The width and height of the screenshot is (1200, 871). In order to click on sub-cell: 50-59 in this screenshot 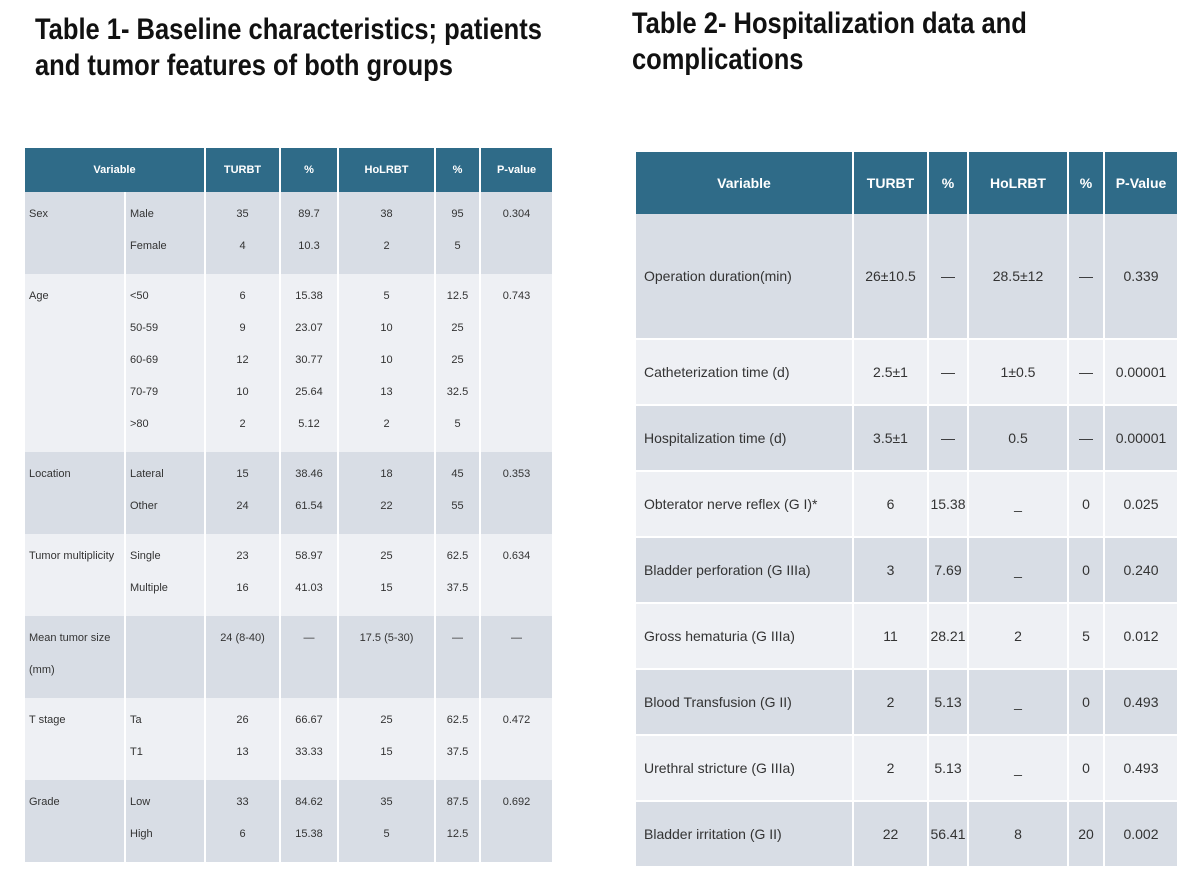, I will do `click(166, 328)`.